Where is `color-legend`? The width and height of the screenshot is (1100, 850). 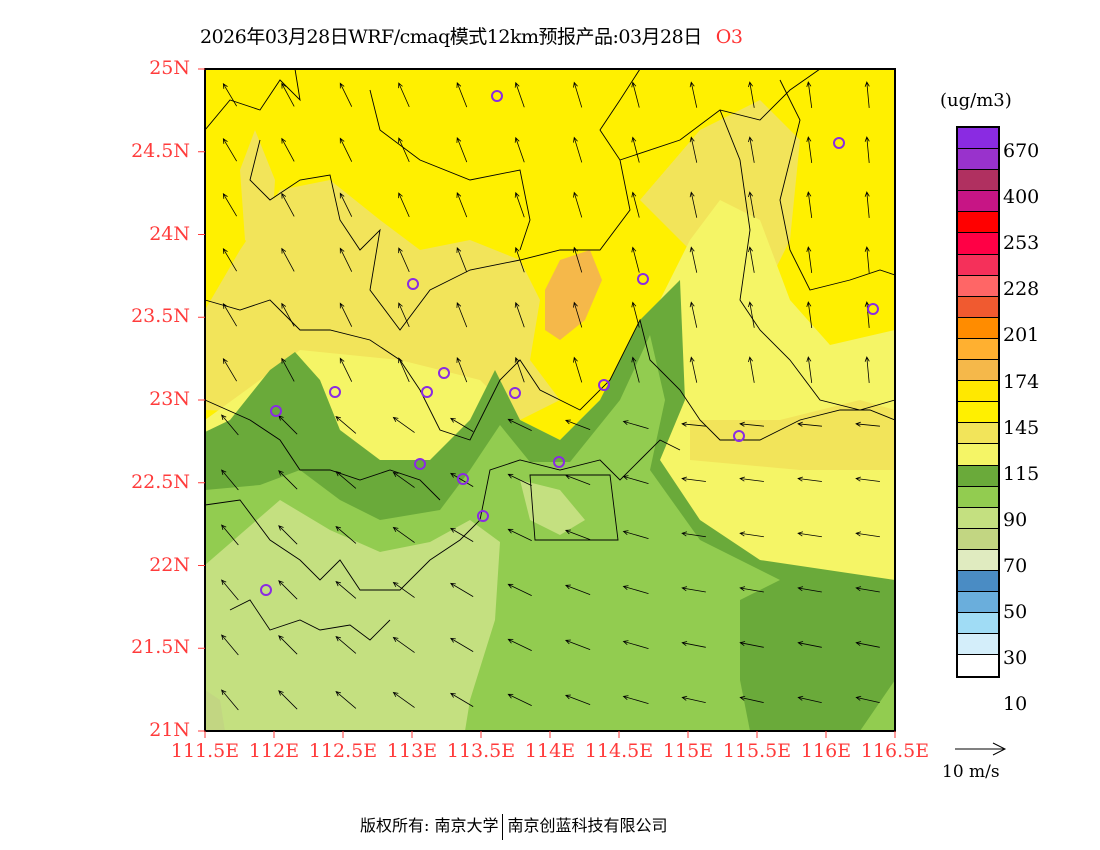
color-legend is located at coordinates (978, 402).